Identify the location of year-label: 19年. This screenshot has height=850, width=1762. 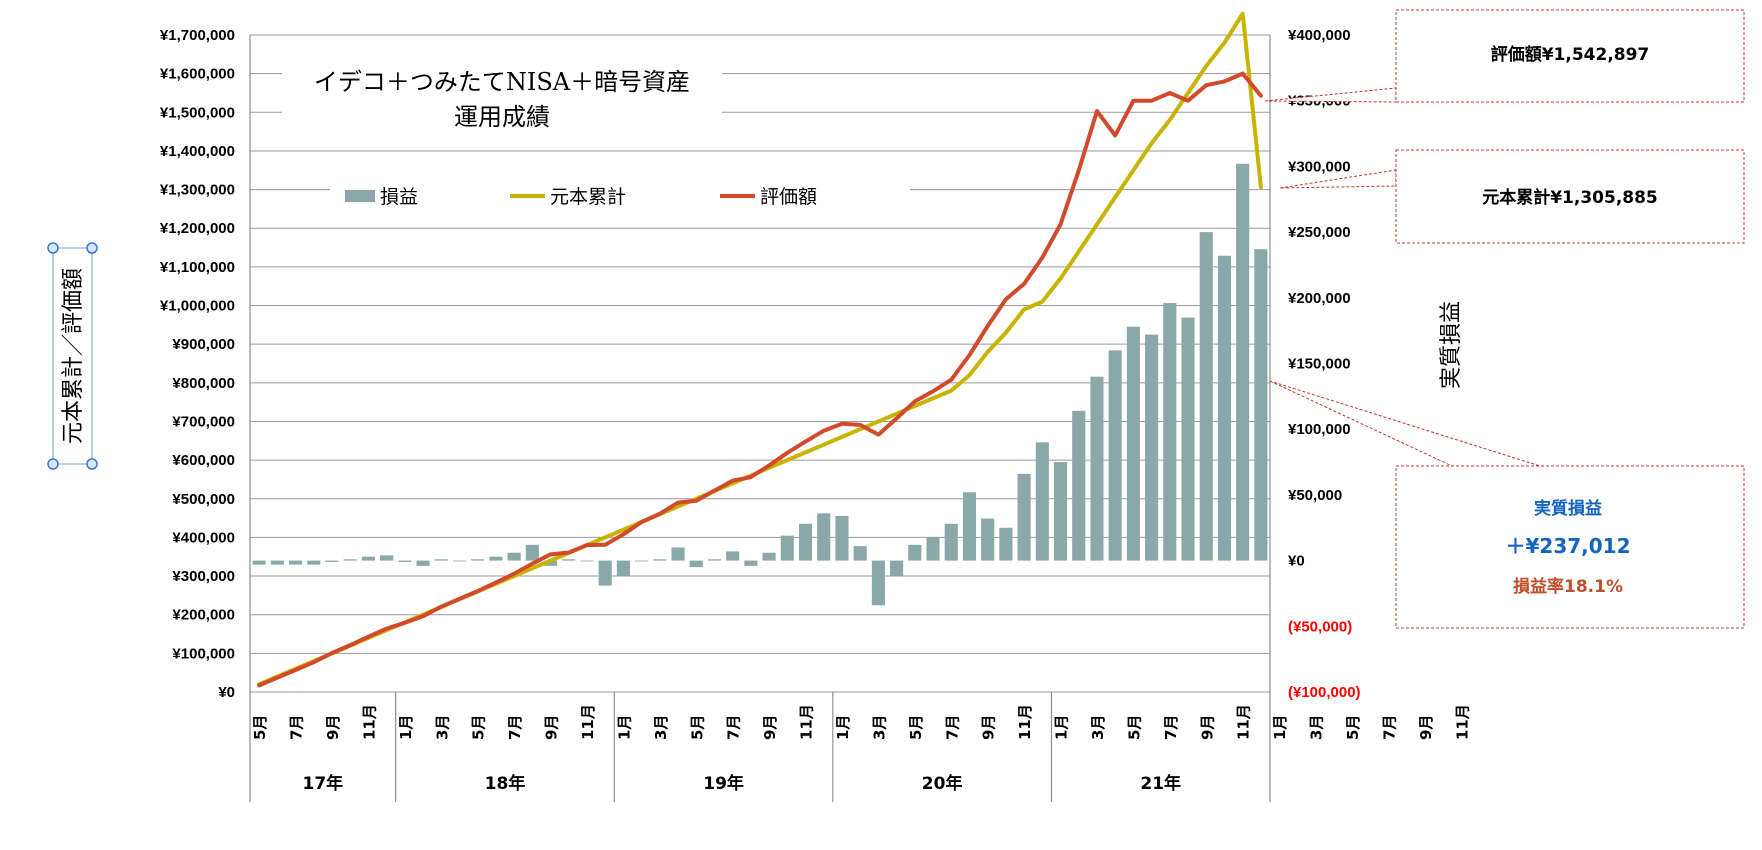
(723, 783).